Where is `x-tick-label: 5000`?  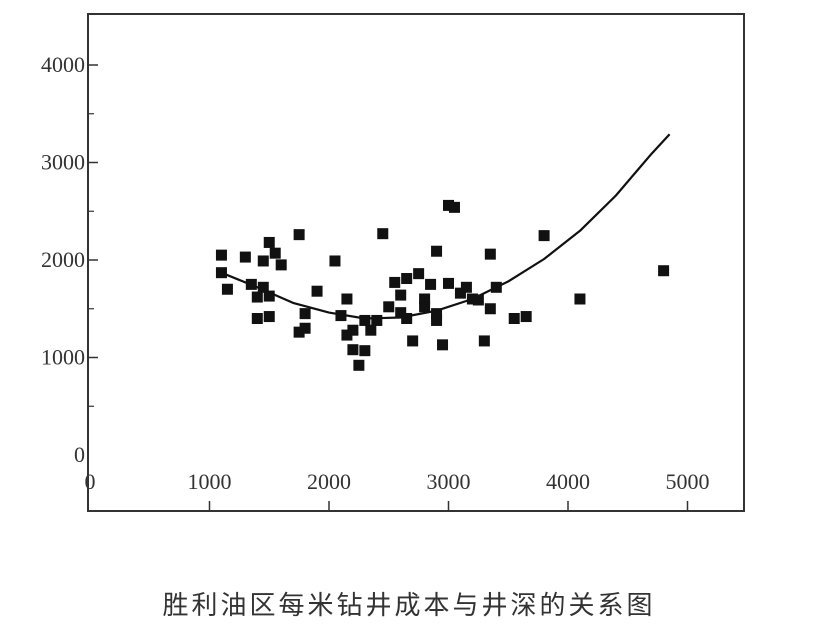
x-tick-label: 5000 is located at coordinates (688, 481).